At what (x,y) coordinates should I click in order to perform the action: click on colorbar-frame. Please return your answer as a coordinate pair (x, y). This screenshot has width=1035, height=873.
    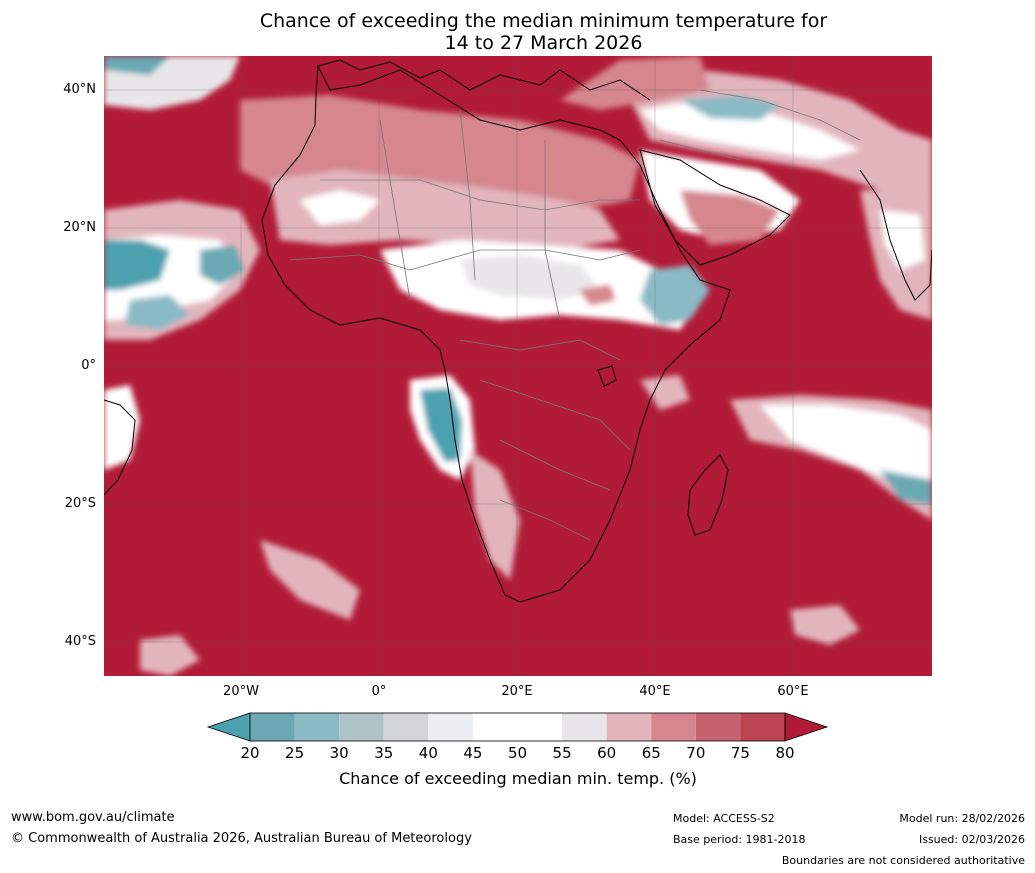
    Looking at the image, I should click on (517, 727).